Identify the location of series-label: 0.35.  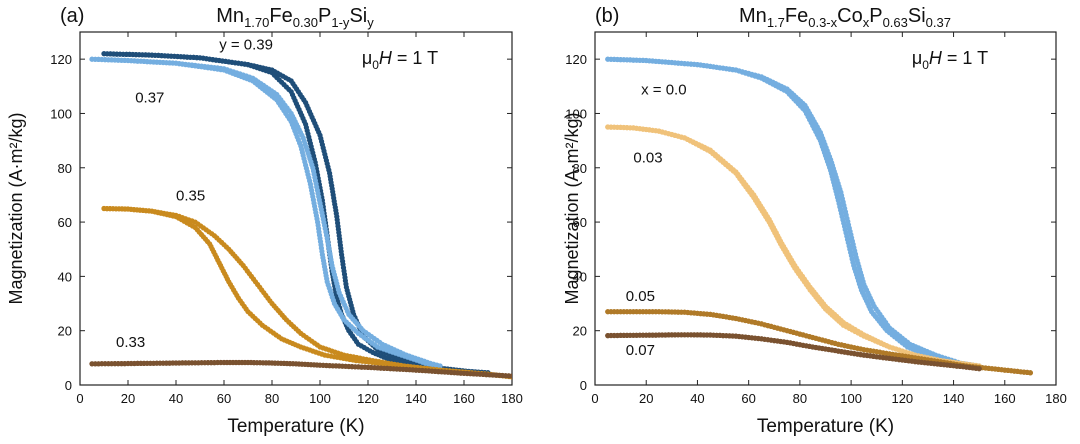
(190, 195).